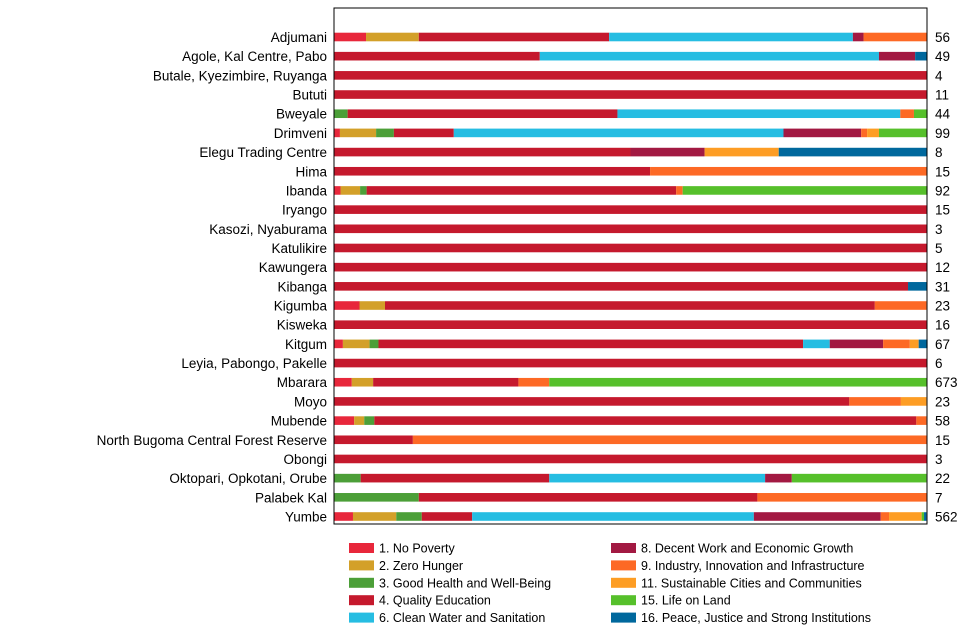 This screenshot has width=967, height=632. I want to click on category-label: Oktopari, Opkotani, Orube, so click(248, 478).